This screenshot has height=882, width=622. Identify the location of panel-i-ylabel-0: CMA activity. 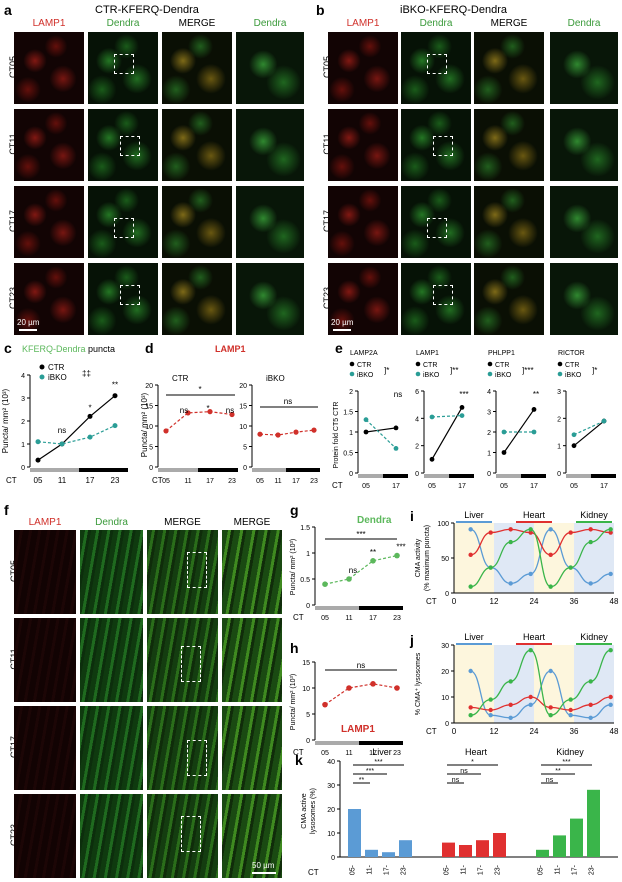
(418, 557).